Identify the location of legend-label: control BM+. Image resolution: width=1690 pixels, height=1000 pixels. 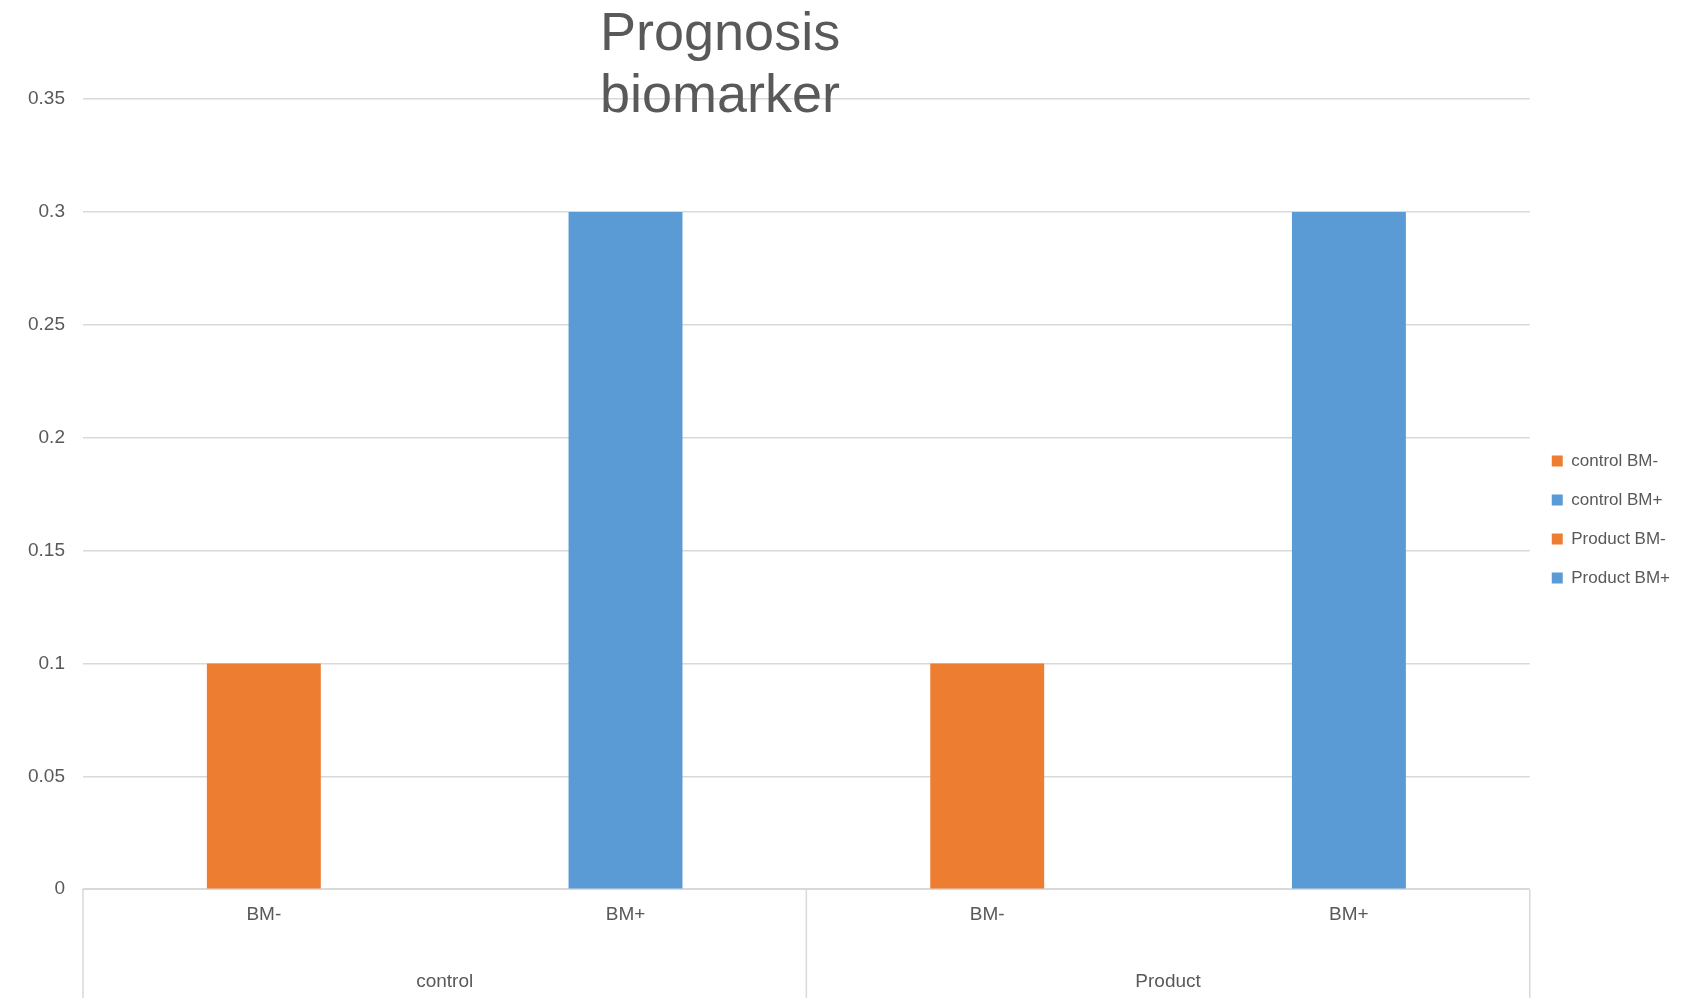
(1617, 499).